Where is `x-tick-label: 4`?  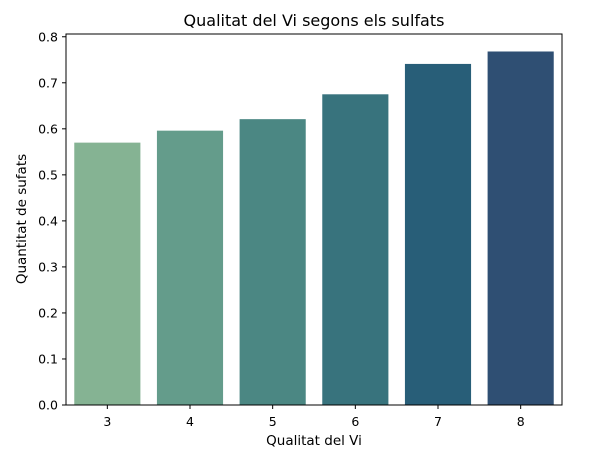 x-tick-label: 4 is located at coordinates (190, 421).